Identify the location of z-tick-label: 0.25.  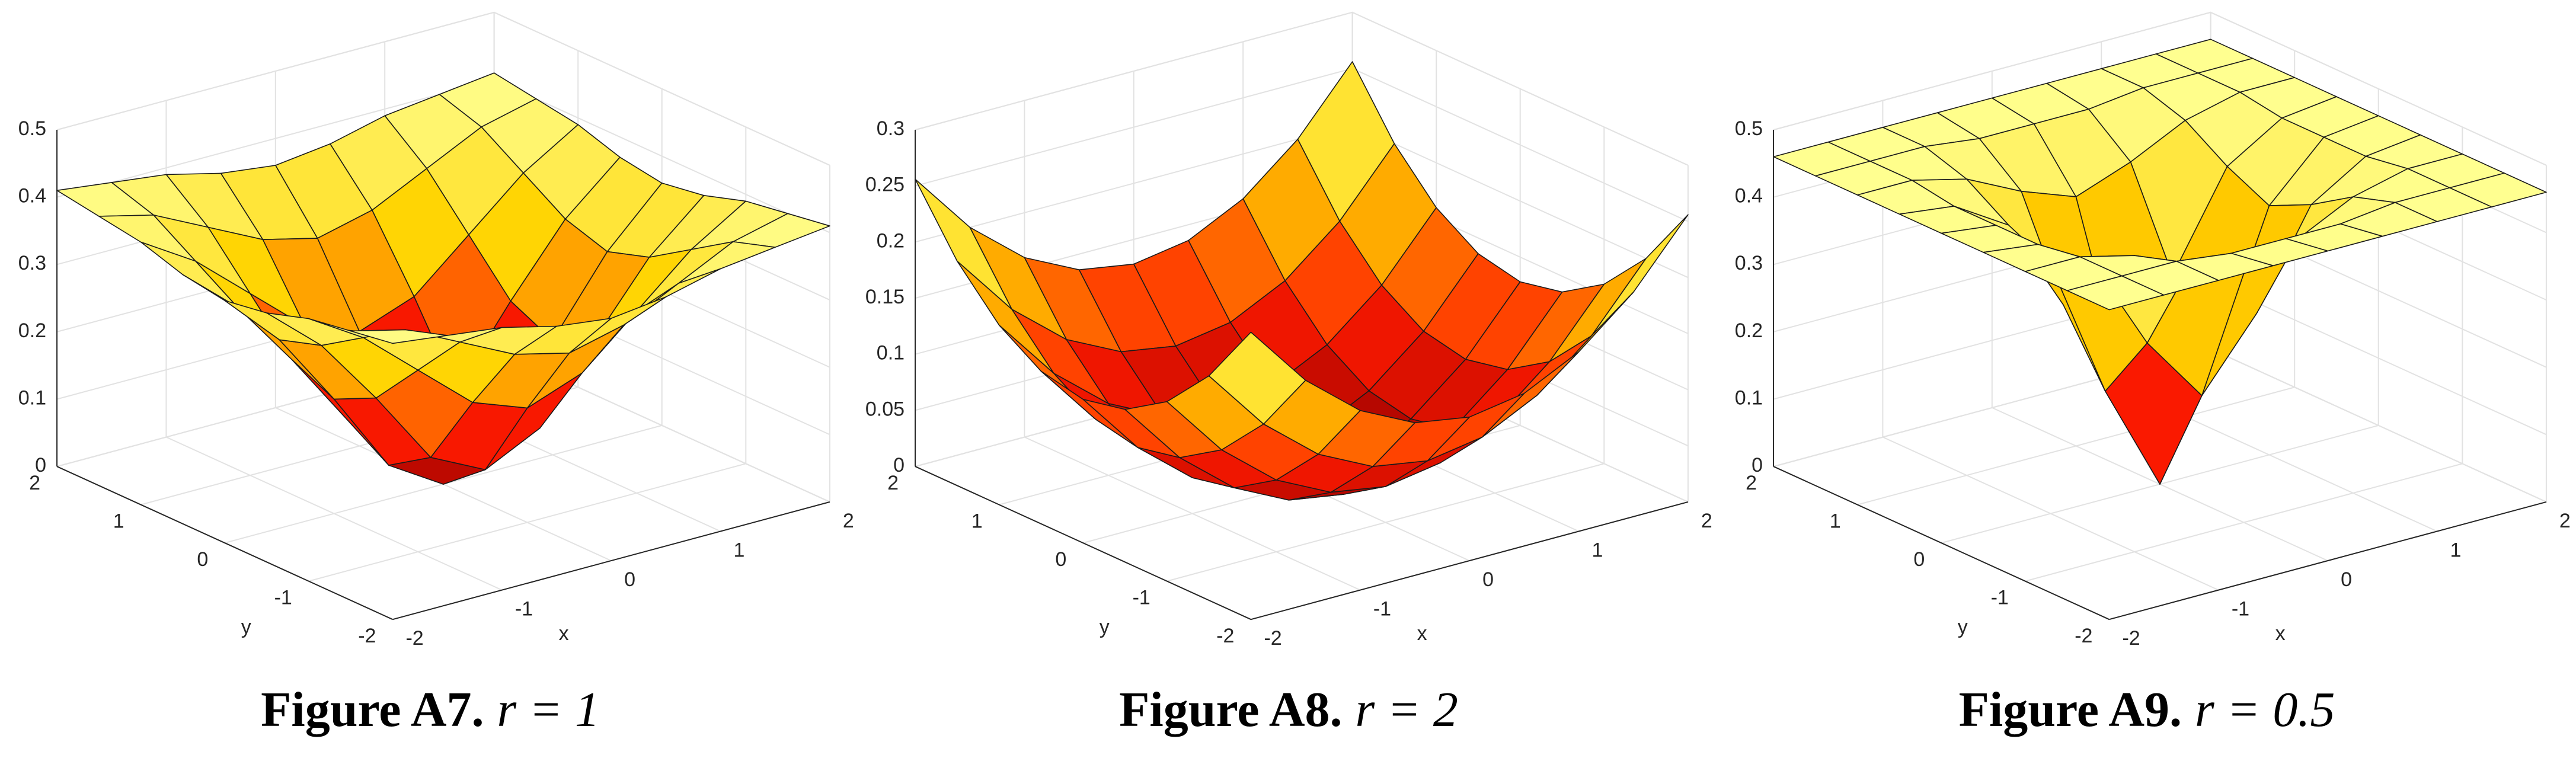
(885, 185).